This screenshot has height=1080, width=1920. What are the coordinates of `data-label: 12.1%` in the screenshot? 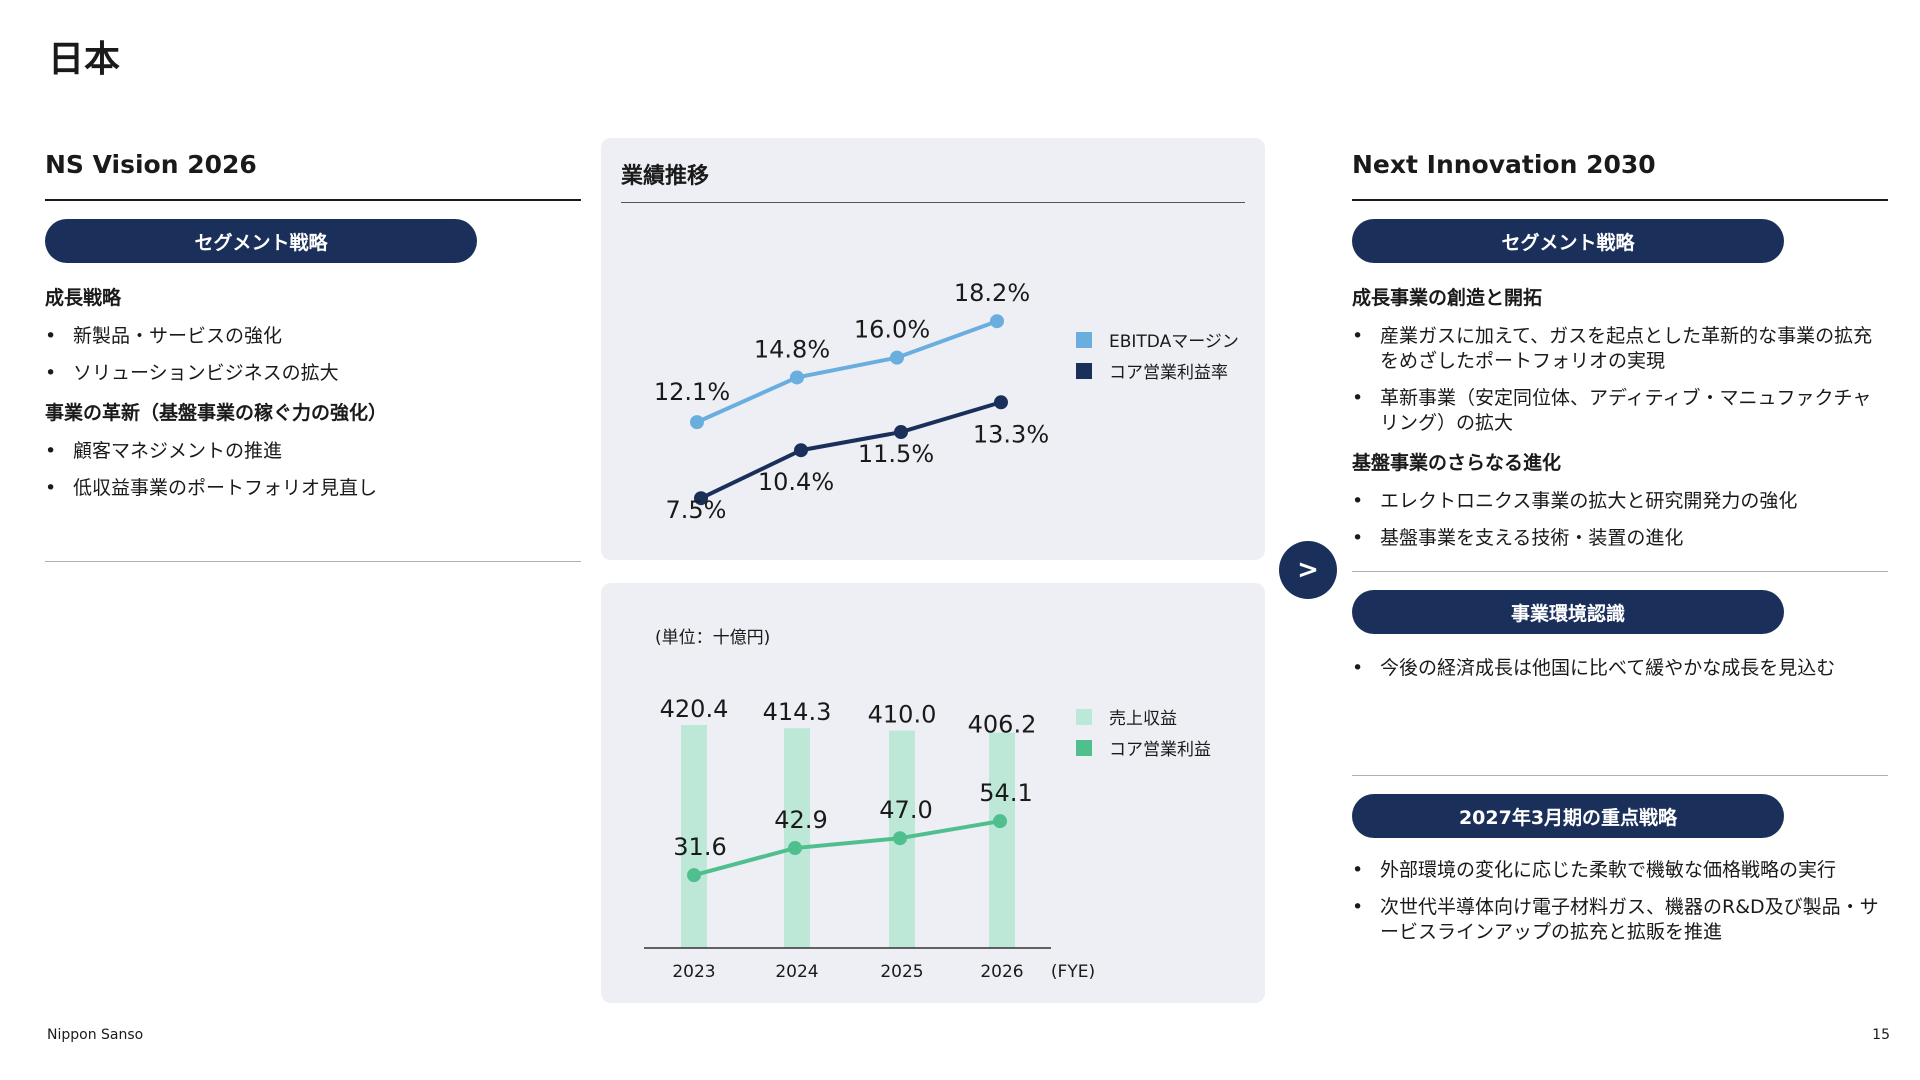 It's located at (692, 392).